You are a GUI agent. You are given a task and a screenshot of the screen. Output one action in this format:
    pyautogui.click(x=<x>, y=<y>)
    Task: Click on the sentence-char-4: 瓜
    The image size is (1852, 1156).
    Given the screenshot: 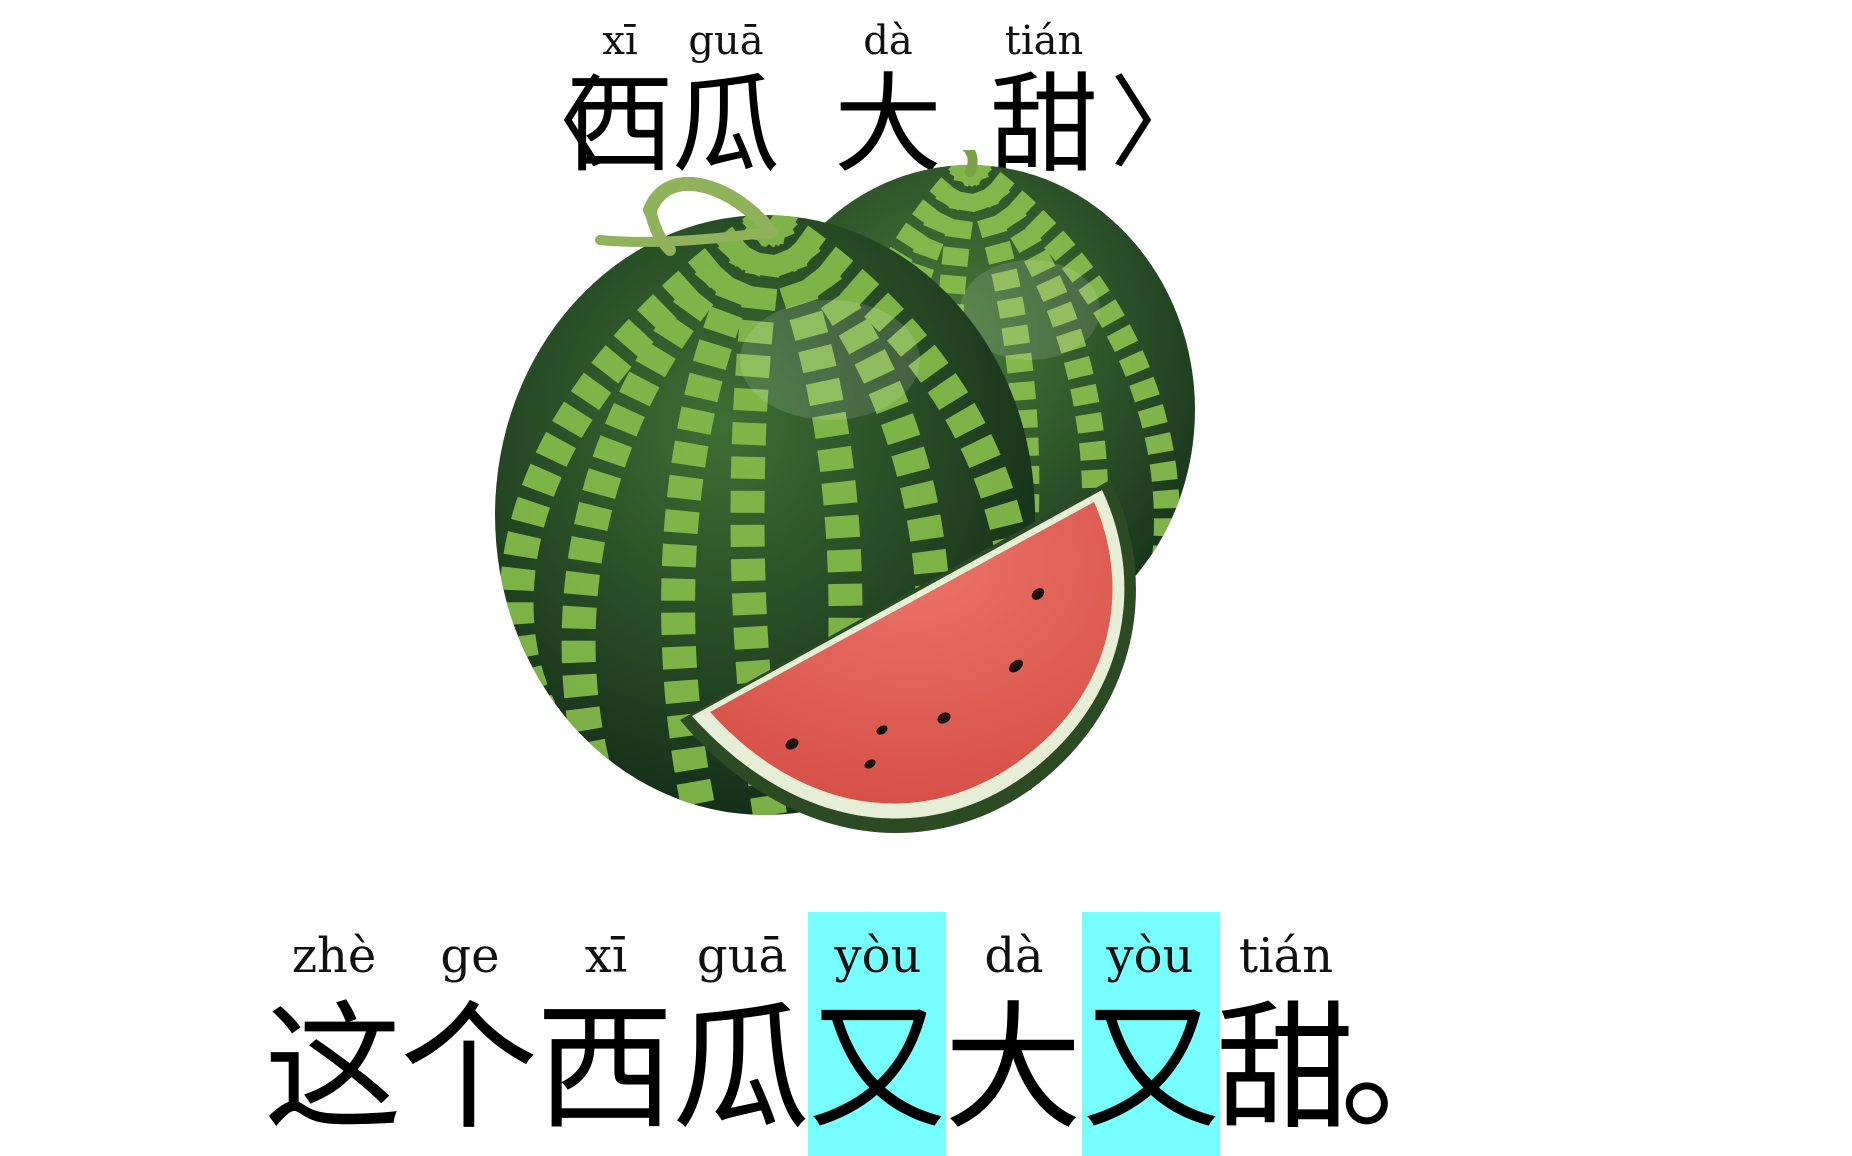 What is the action you would take?
    pyautogui.click(x=741, y=1068)
    